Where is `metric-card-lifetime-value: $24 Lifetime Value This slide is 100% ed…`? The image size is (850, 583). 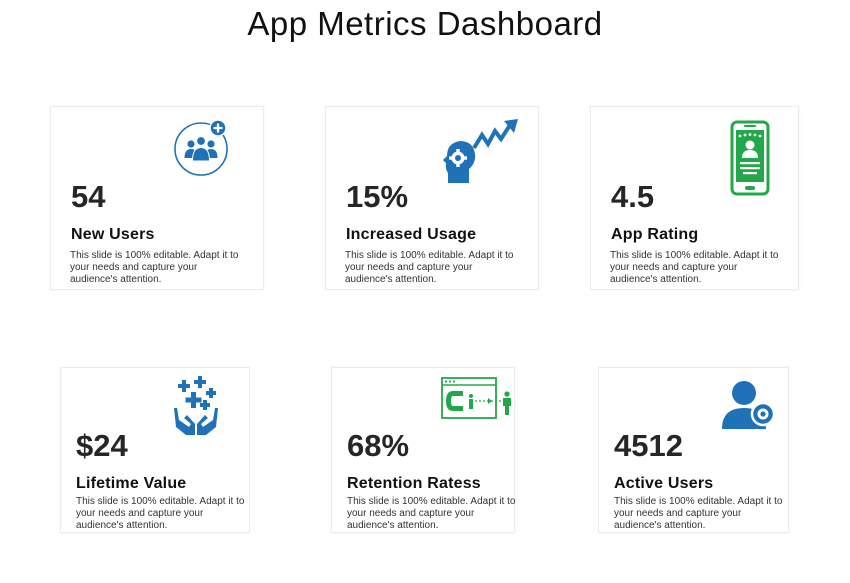 metric-card-lifetime-value: $24 Lifetime Value This slide is 100% ed… is located at coordinates (155, 450).